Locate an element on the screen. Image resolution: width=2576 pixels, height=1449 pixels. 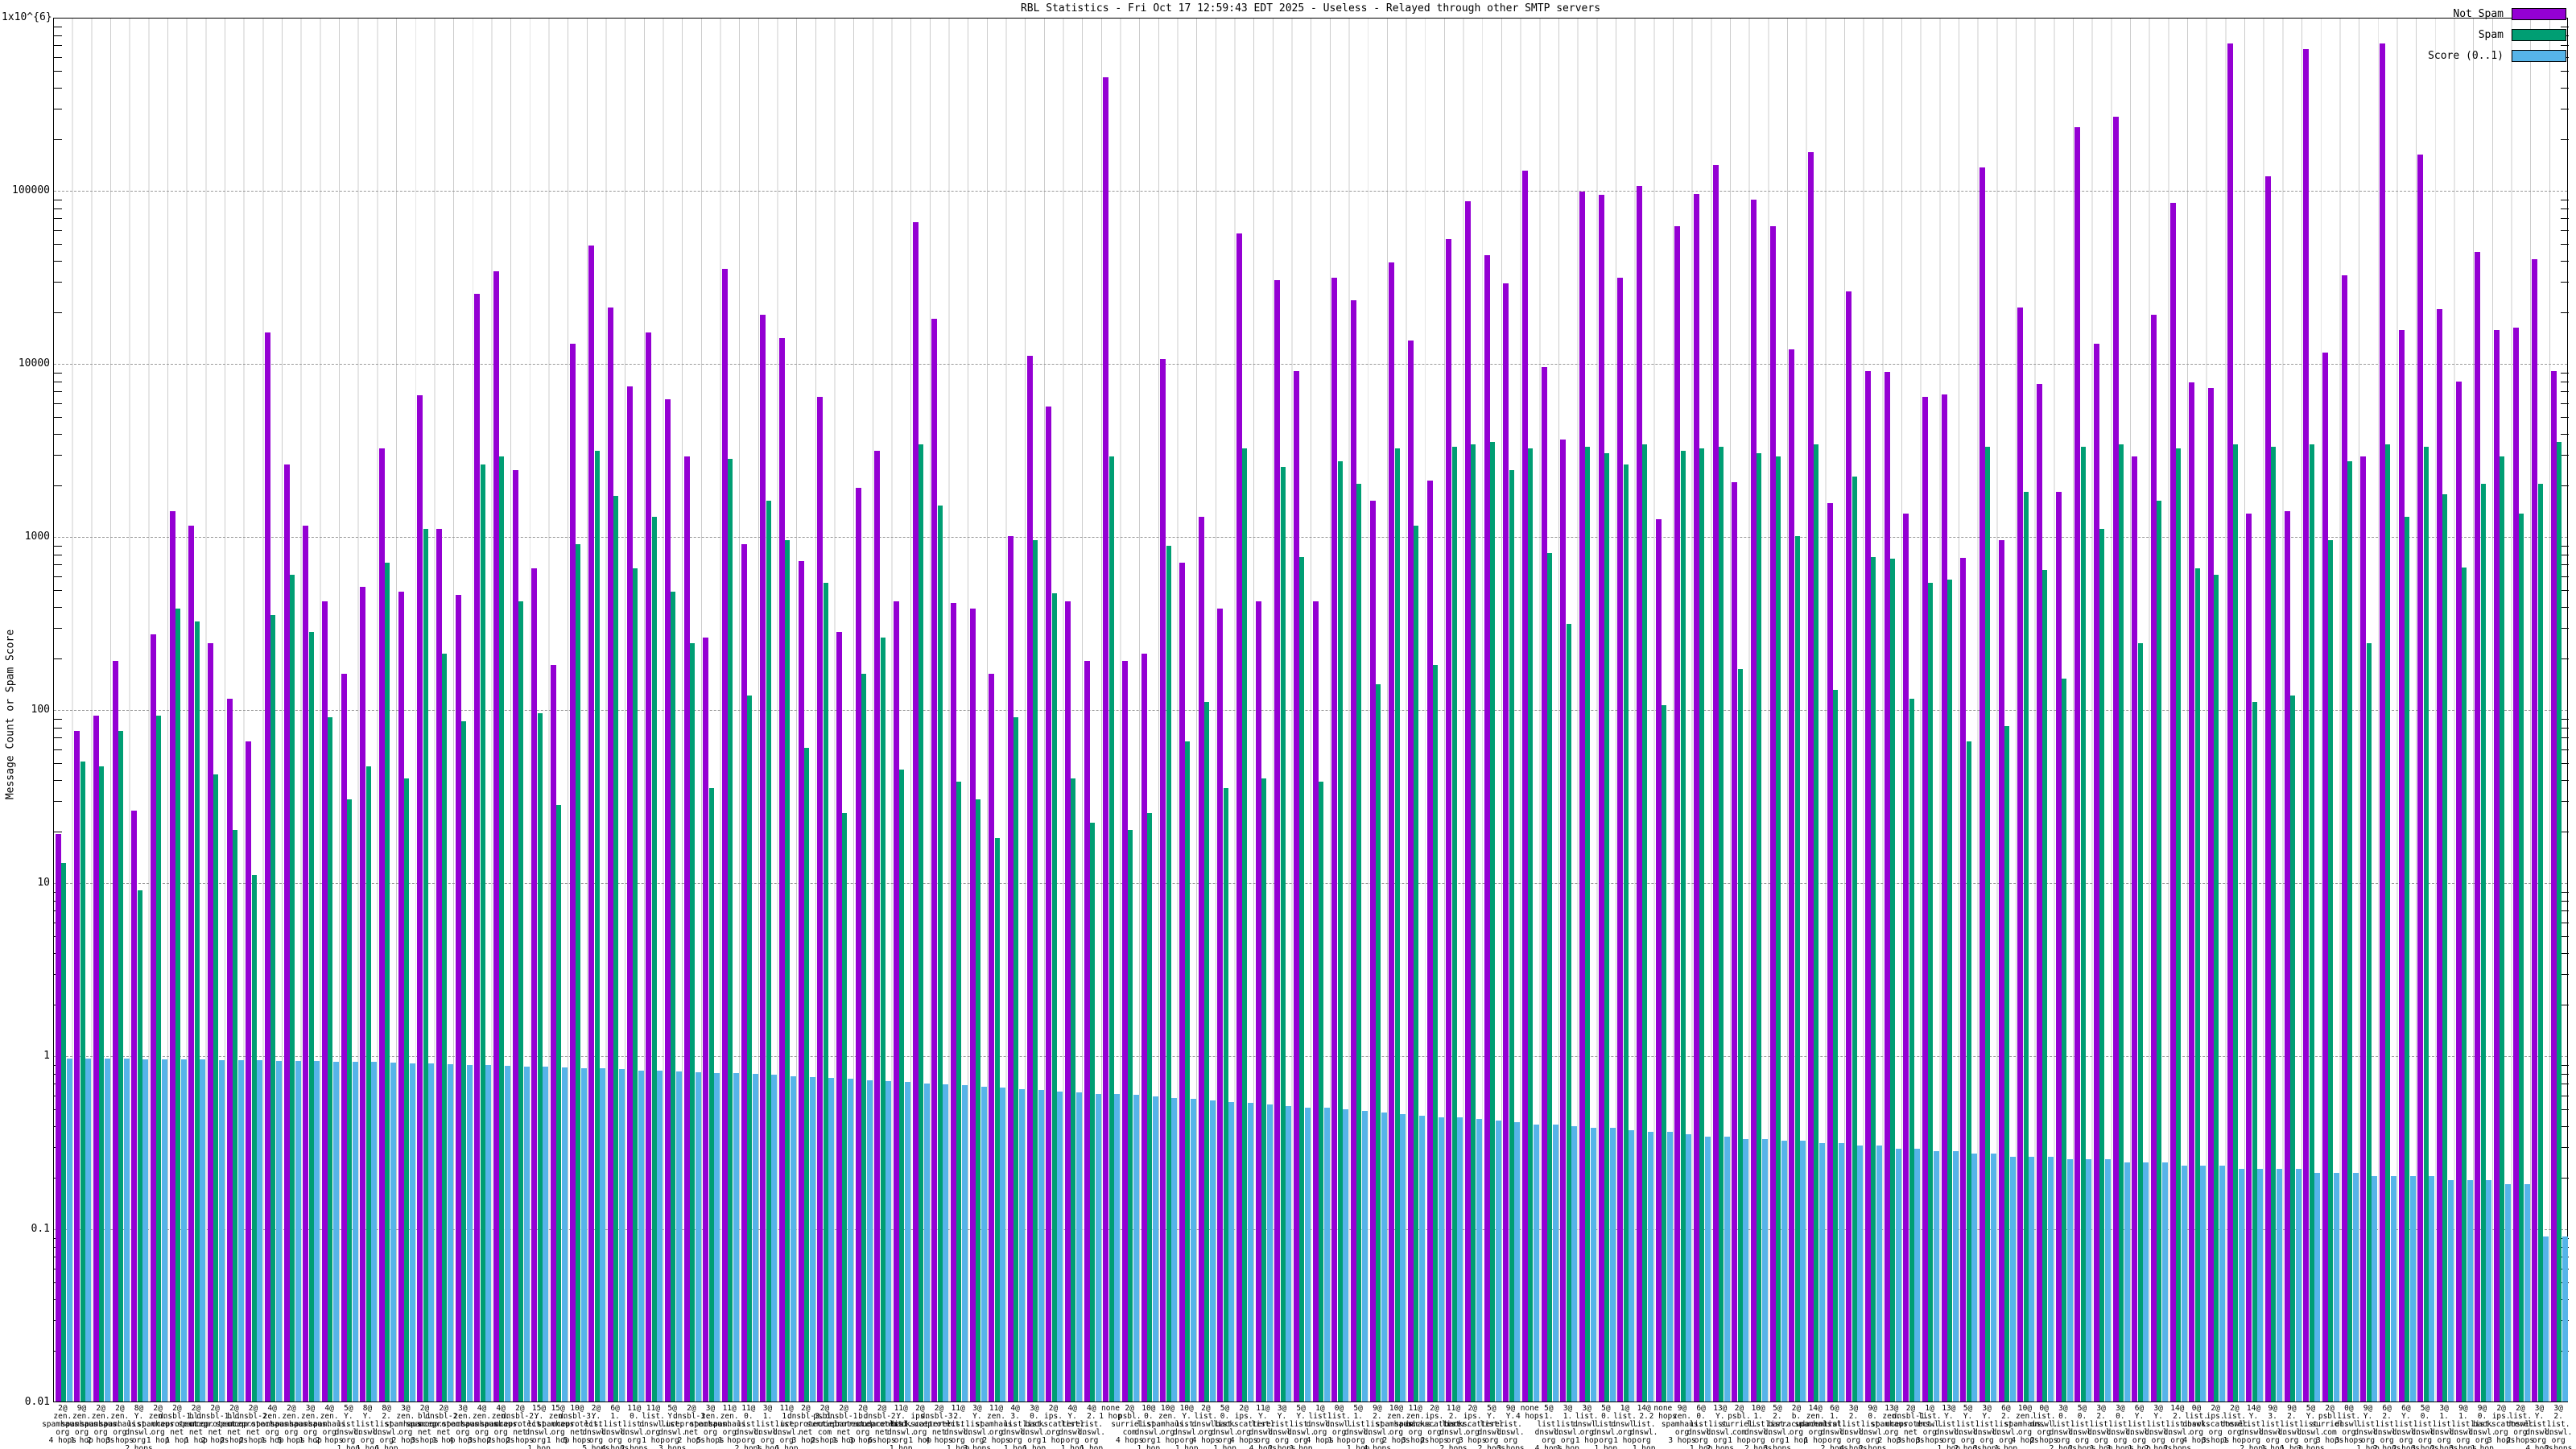
y-tick-label: 10 is located at coordinates (43, 883).